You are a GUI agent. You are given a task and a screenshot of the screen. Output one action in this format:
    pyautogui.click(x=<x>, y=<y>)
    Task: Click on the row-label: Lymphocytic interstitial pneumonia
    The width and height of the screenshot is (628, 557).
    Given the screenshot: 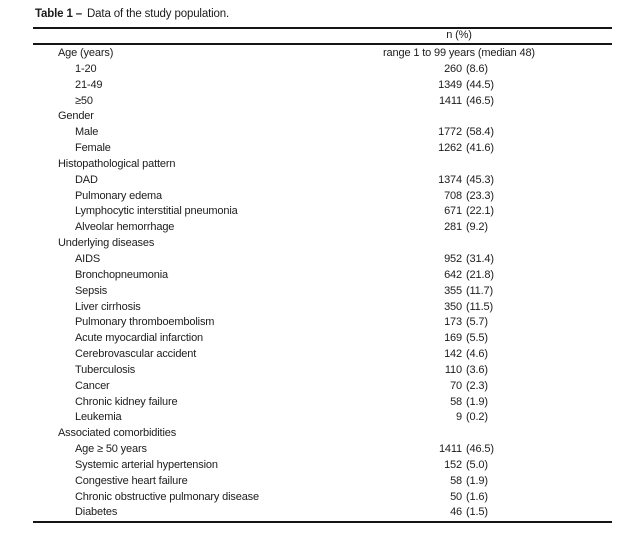 What is the action you would take?
    pyautogui.click(x=156, y=211)
    